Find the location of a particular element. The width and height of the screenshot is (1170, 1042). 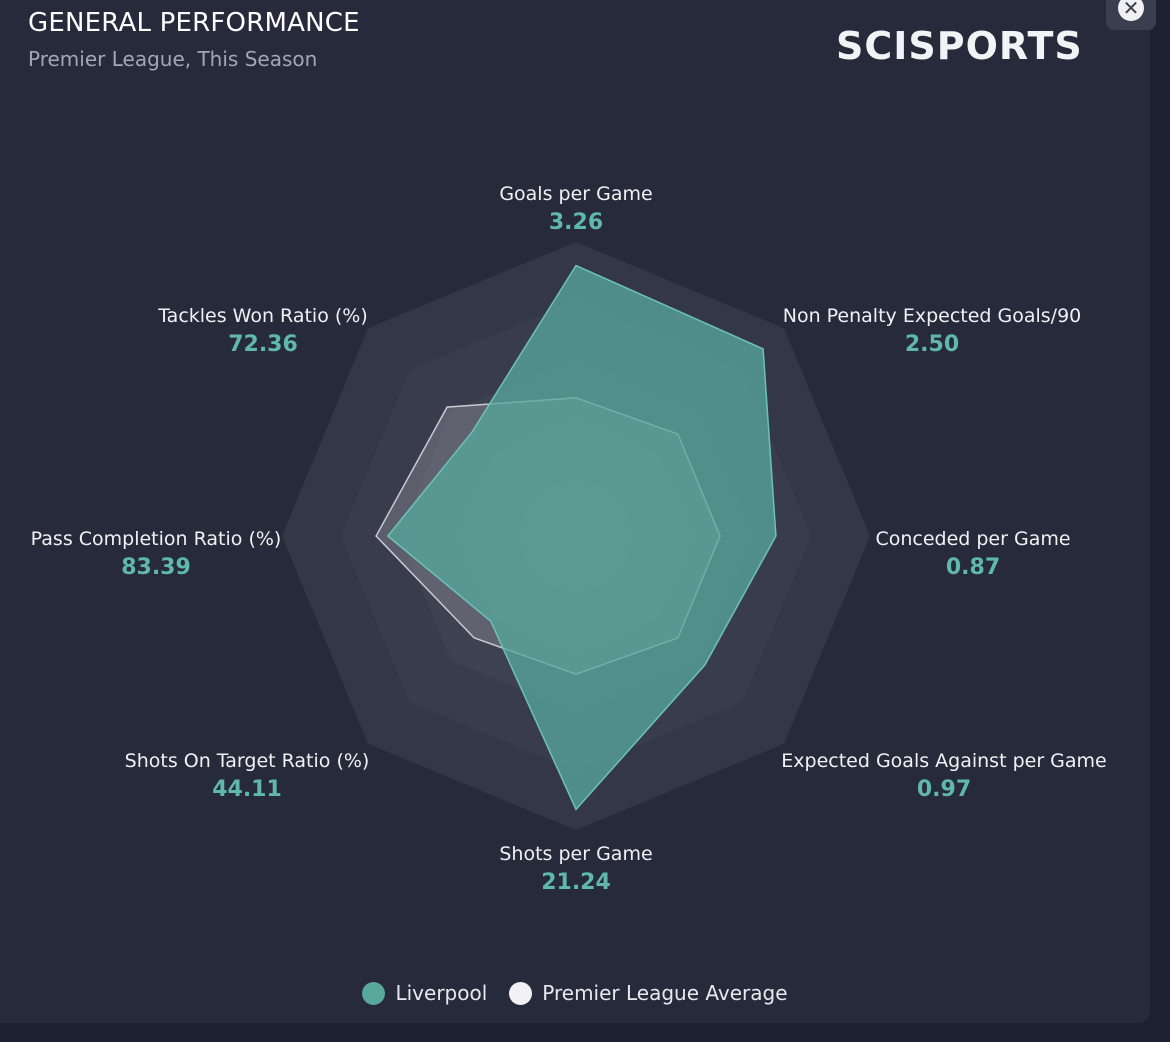

axis-label: Shots per Game is located at coordinates (575, 854).